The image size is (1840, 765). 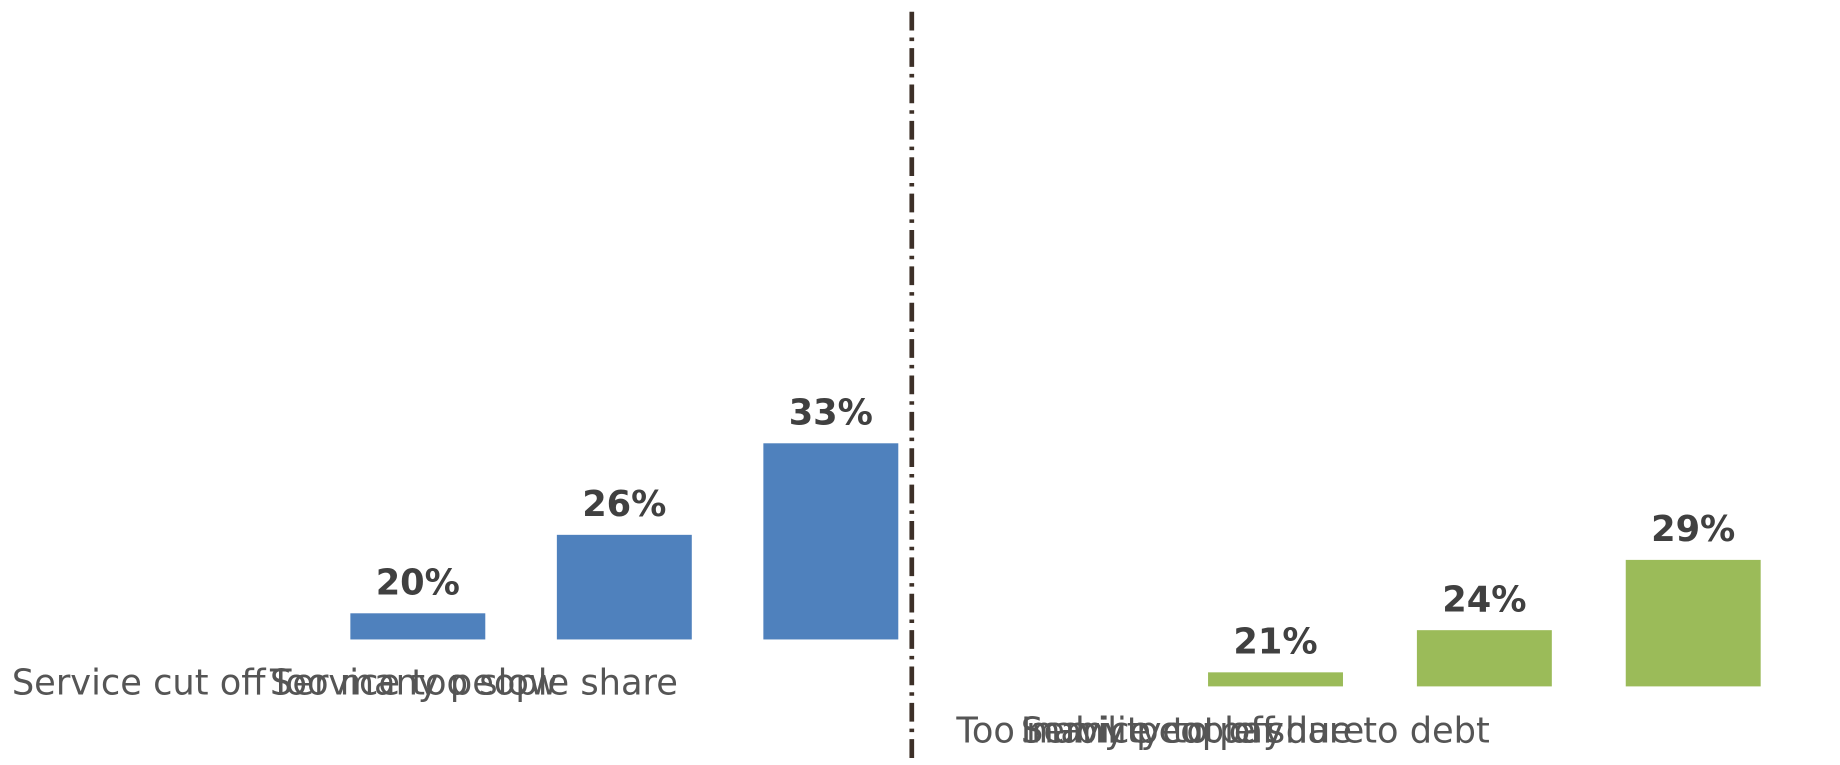 I want to click on category-label: Service cut off, so click(x=139, y=683).